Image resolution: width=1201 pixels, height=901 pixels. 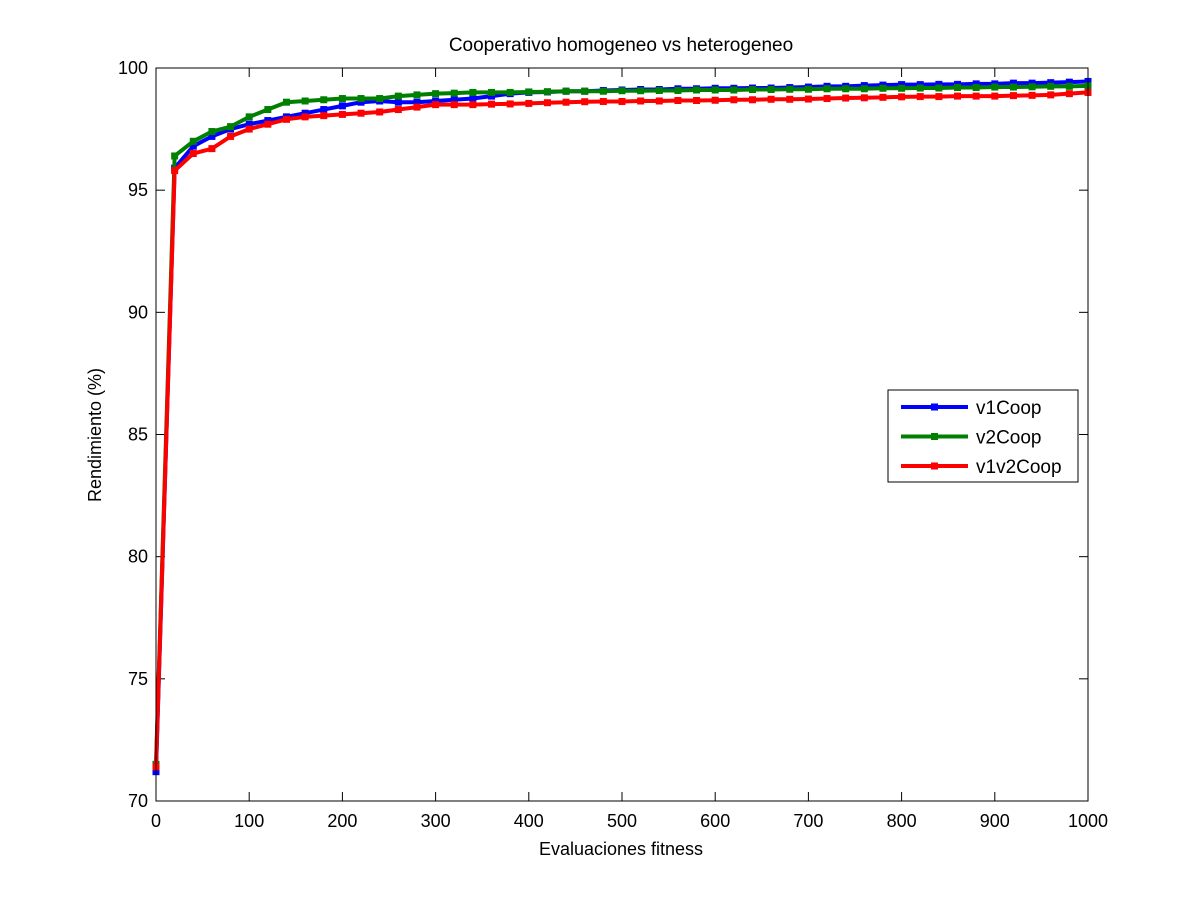 What do you see at coordinates (342, 821) in the screenshot?
I see `x-tick-label: 200` at bounding box center [342, 821].